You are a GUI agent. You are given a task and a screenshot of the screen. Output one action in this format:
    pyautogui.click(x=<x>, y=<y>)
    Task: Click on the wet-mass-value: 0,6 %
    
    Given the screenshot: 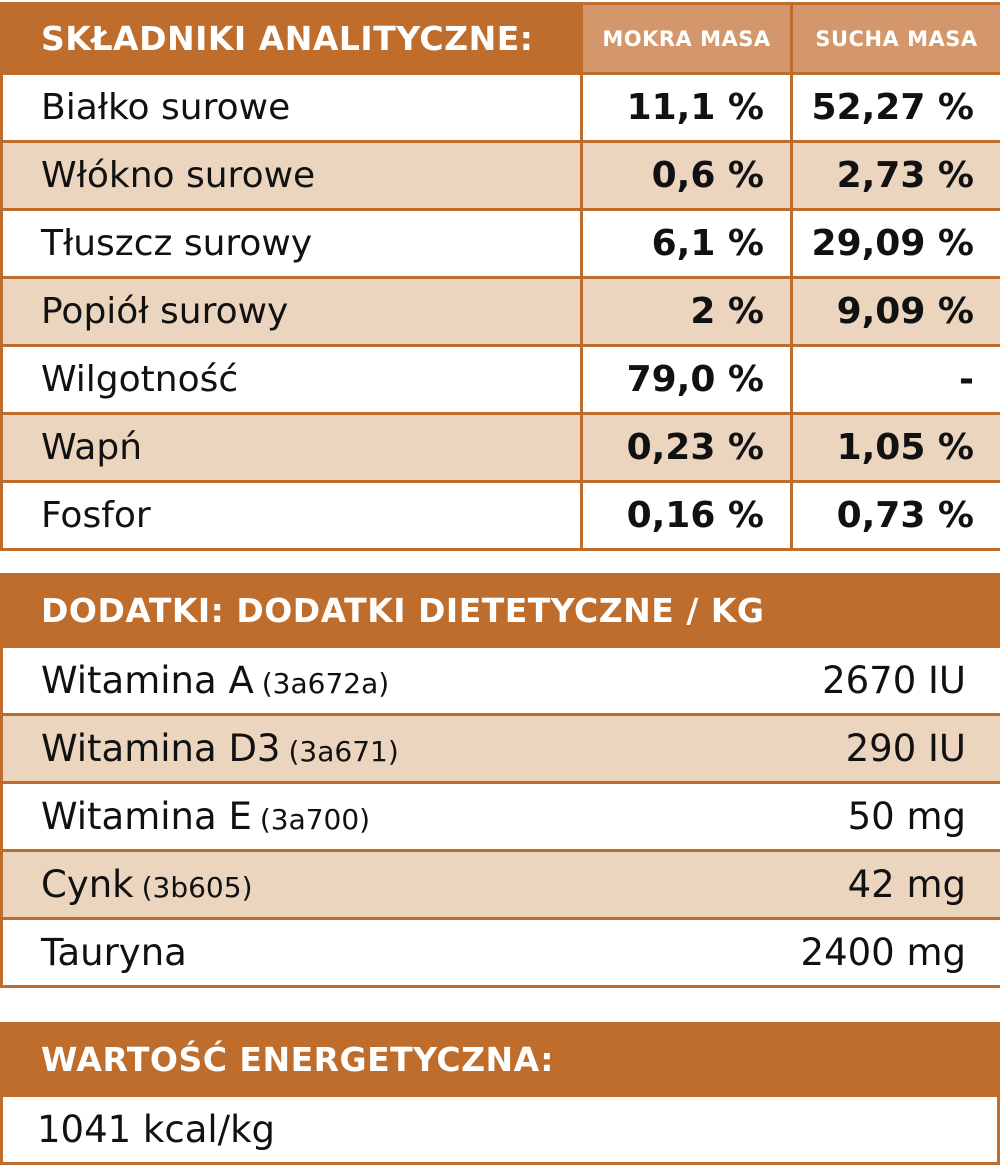 What is the action you would take?
    pyautogui.click(x=687, y=176)
    